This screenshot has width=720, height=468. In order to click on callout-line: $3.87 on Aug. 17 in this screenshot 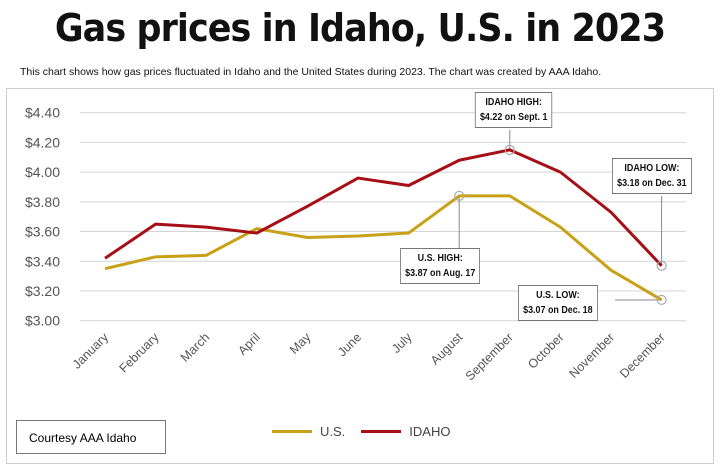, I will do `click(440, 273)`.